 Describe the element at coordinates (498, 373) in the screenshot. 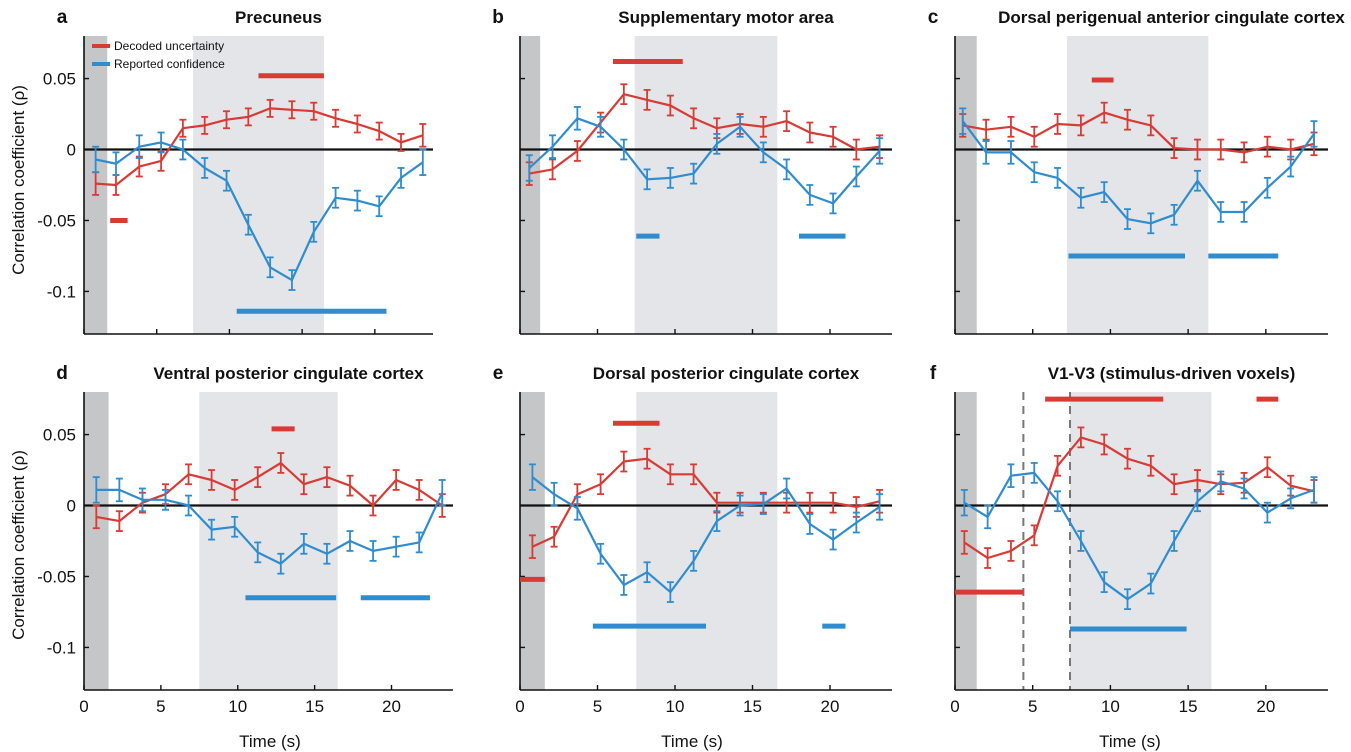

I see `panel-letter: e` at that location.